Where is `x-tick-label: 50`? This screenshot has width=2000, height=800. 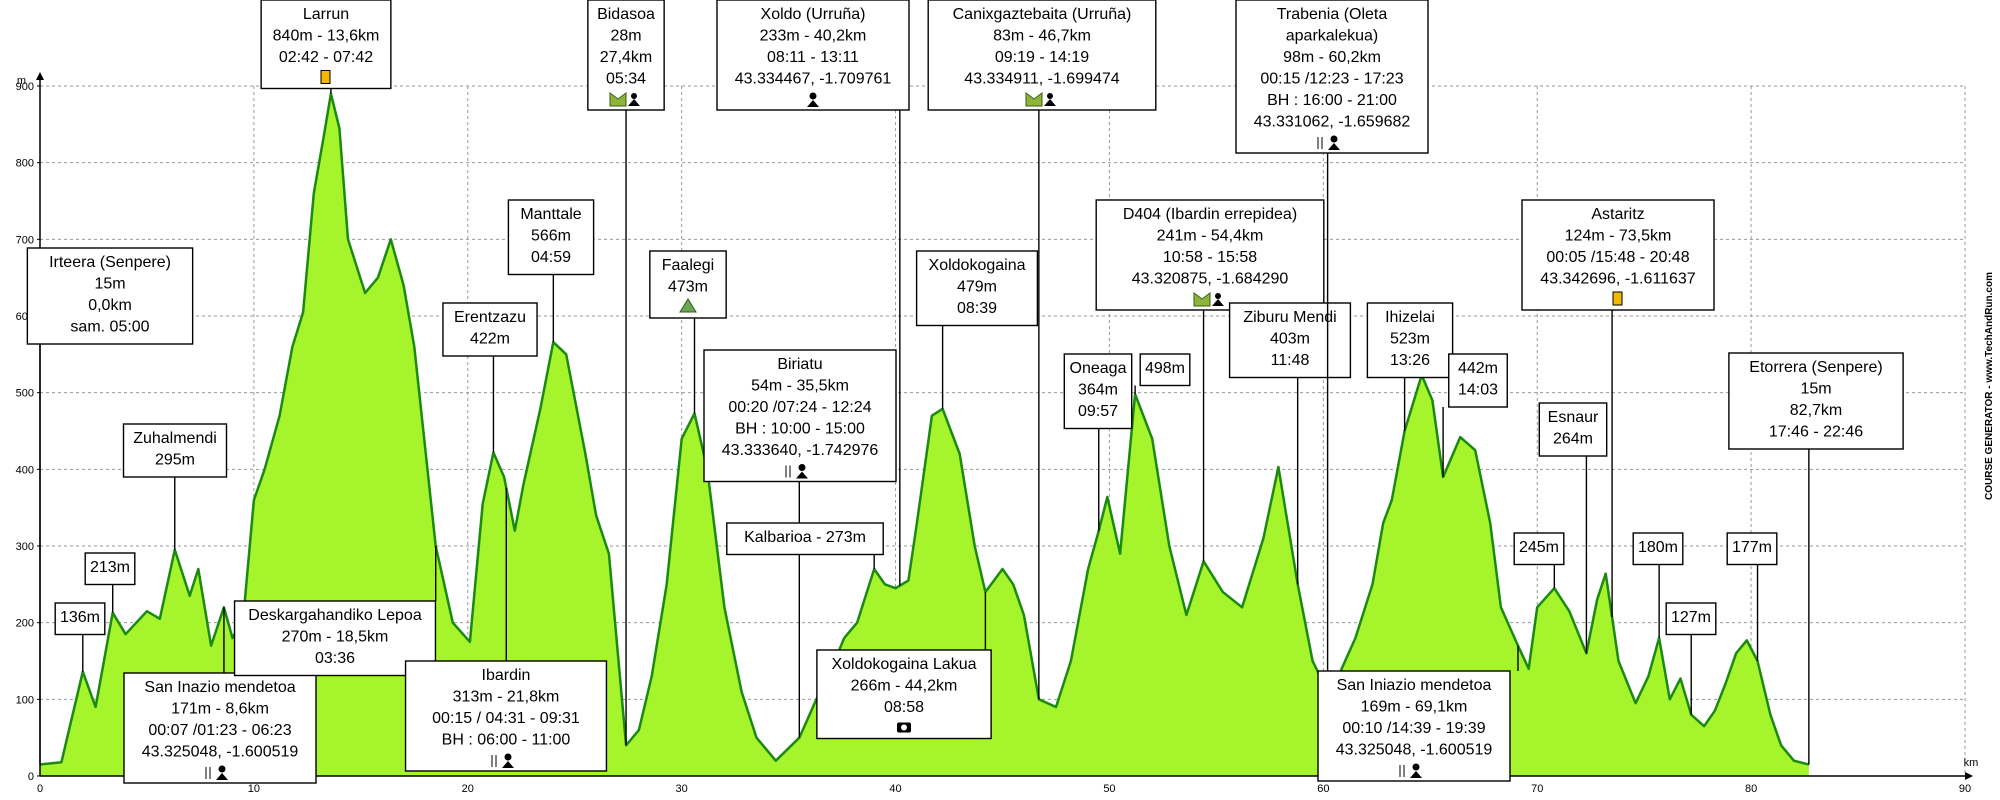 x-tick-label: 50 is located at coordinates (1109, 789).